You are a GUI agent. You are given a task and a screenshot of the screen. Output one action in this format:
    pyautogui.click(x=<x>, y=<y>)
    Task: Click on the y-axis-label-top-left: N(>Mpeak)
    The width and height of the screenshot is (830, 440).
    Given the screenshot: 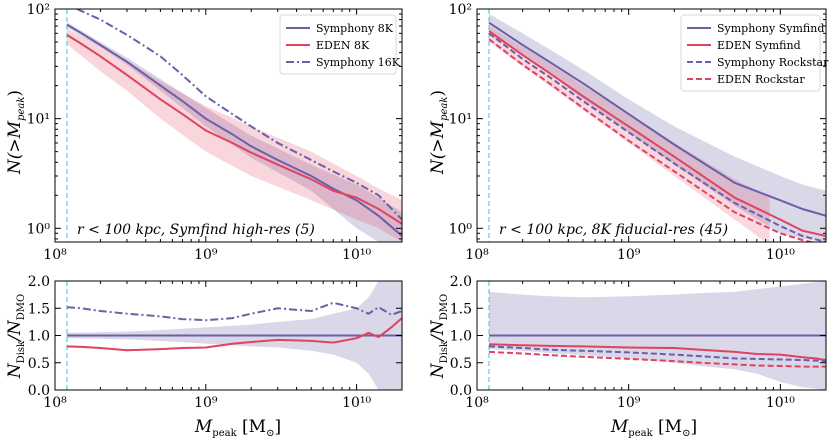 What is the action you would take?
    pyautogui.click(x=16, y=132)
    